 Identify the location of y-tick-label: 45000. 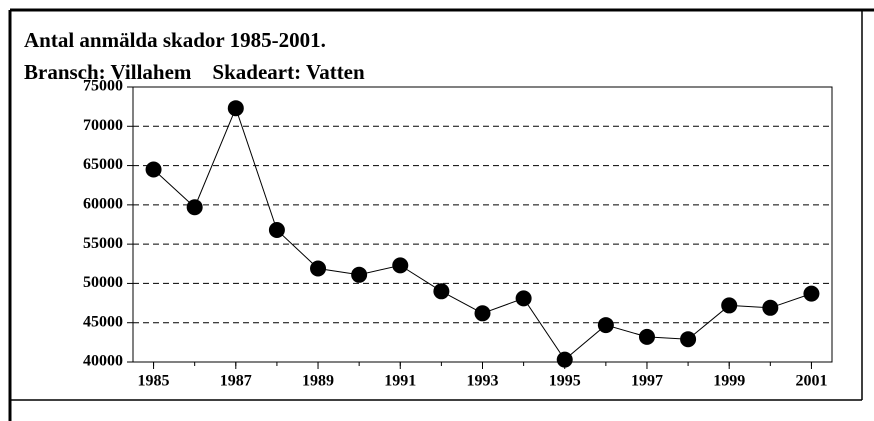
(103, 321).